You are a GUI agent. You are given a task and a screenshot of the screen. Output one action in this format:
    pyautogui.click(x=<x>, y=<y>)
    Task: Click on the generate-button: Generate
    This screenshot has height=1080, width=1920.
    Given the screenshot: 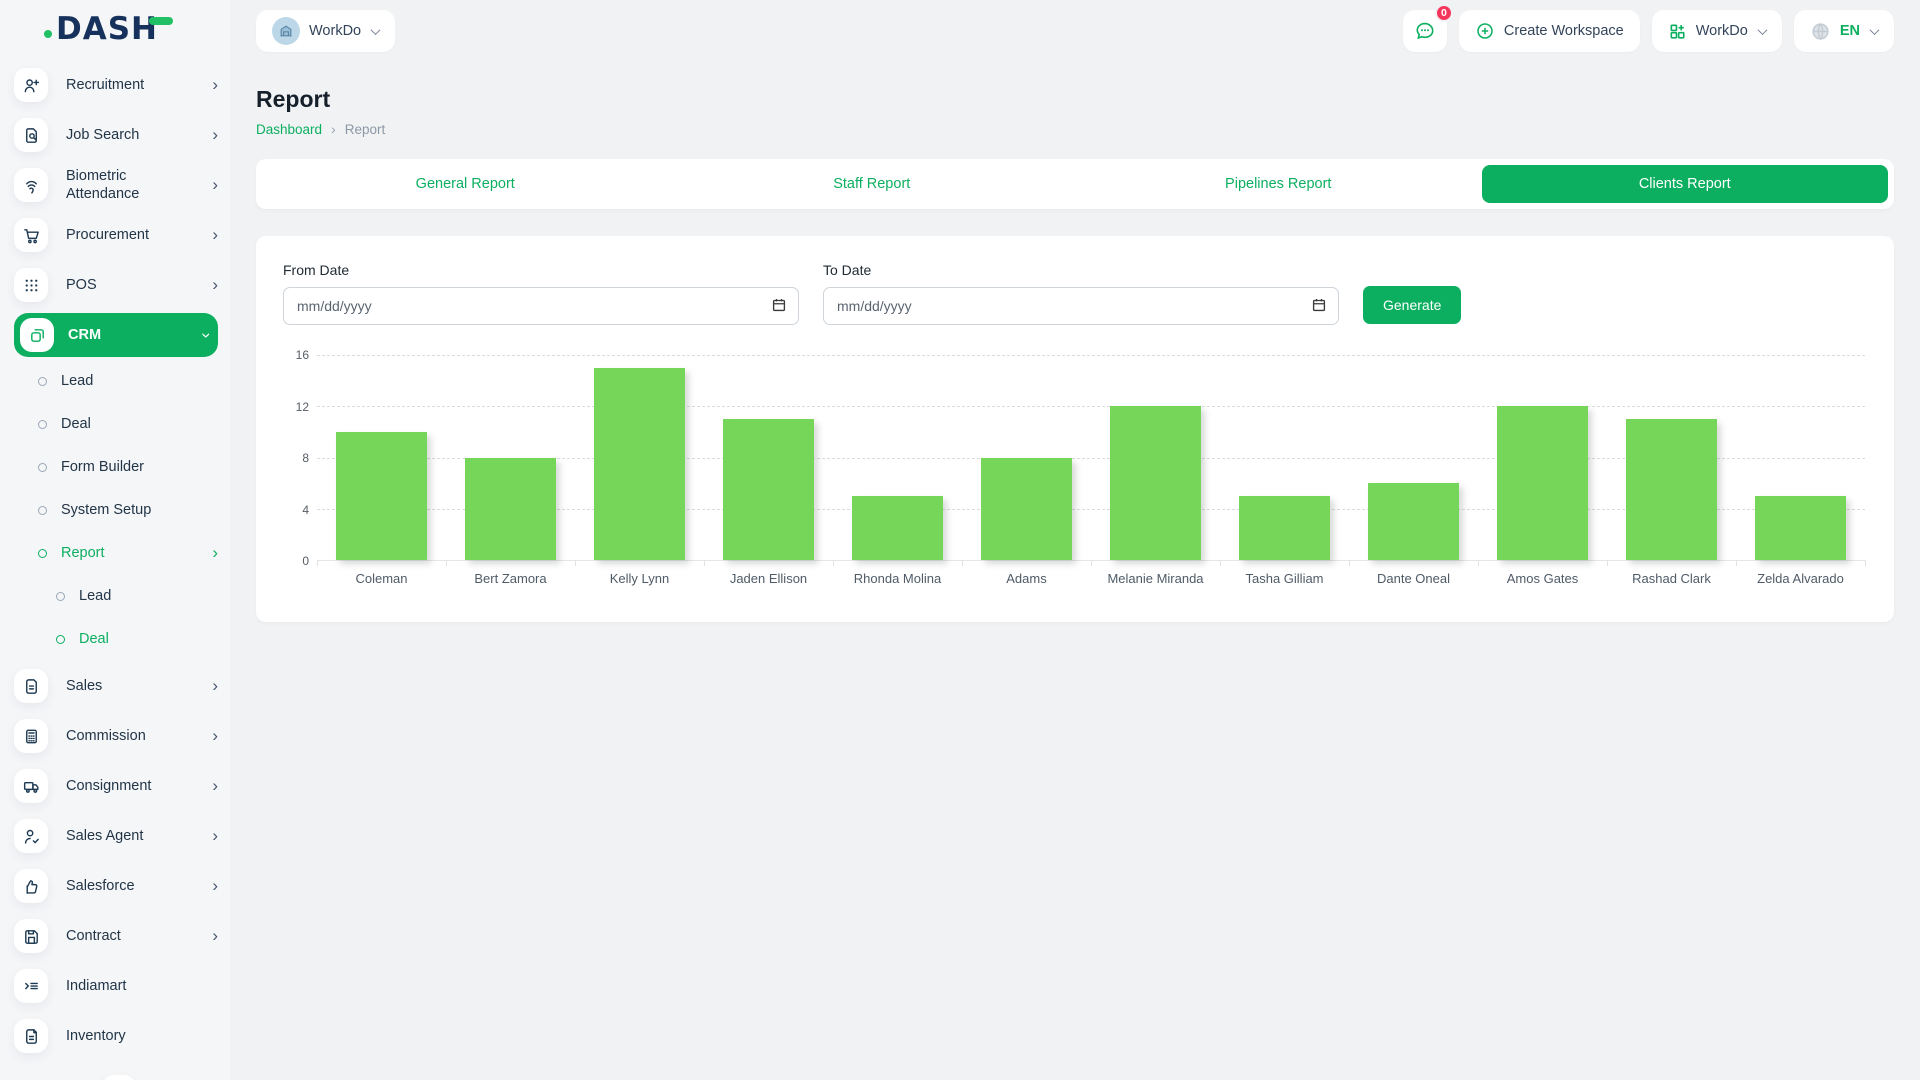 What is the action you would take?
    pyautogui.click(x=1412, y=305)
    